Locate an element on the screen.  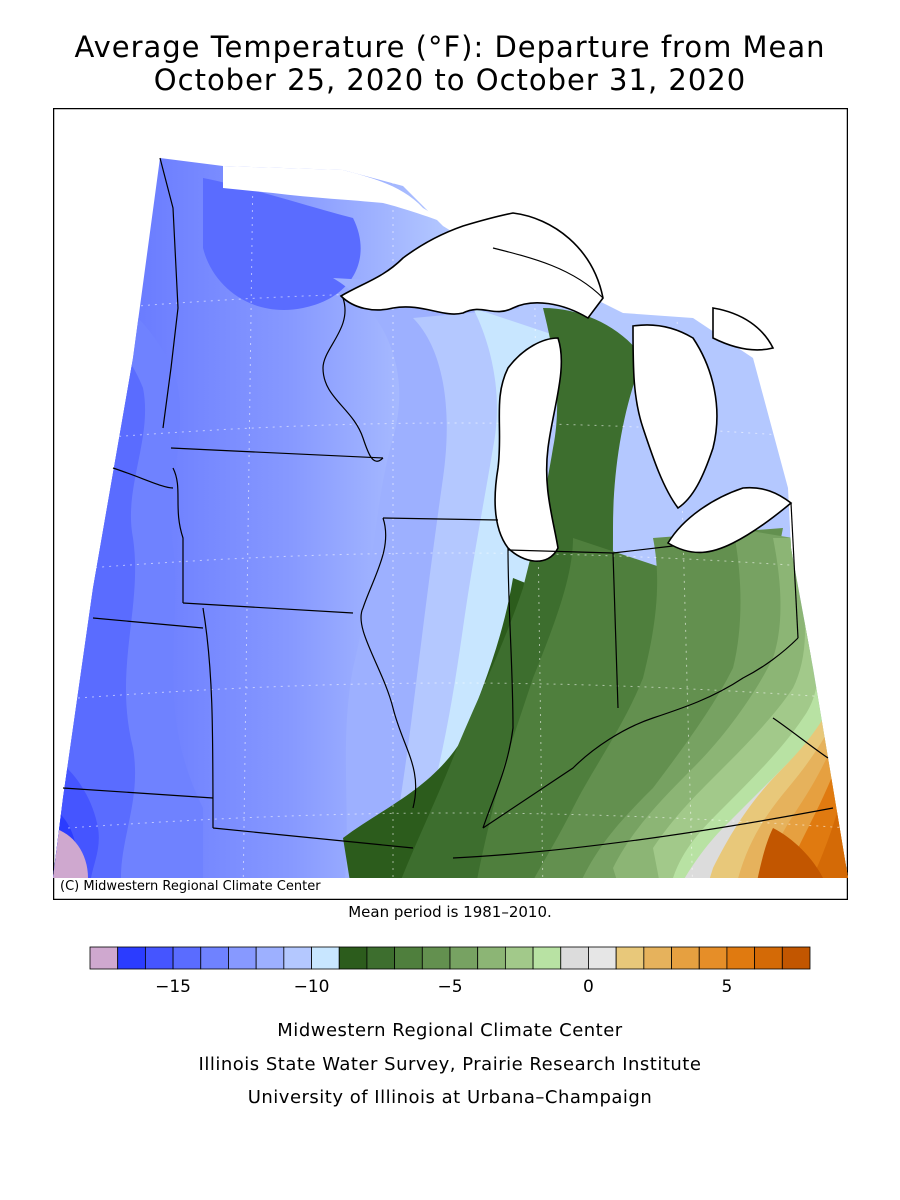
border-ne-ks is located at coordinates (148, 623).